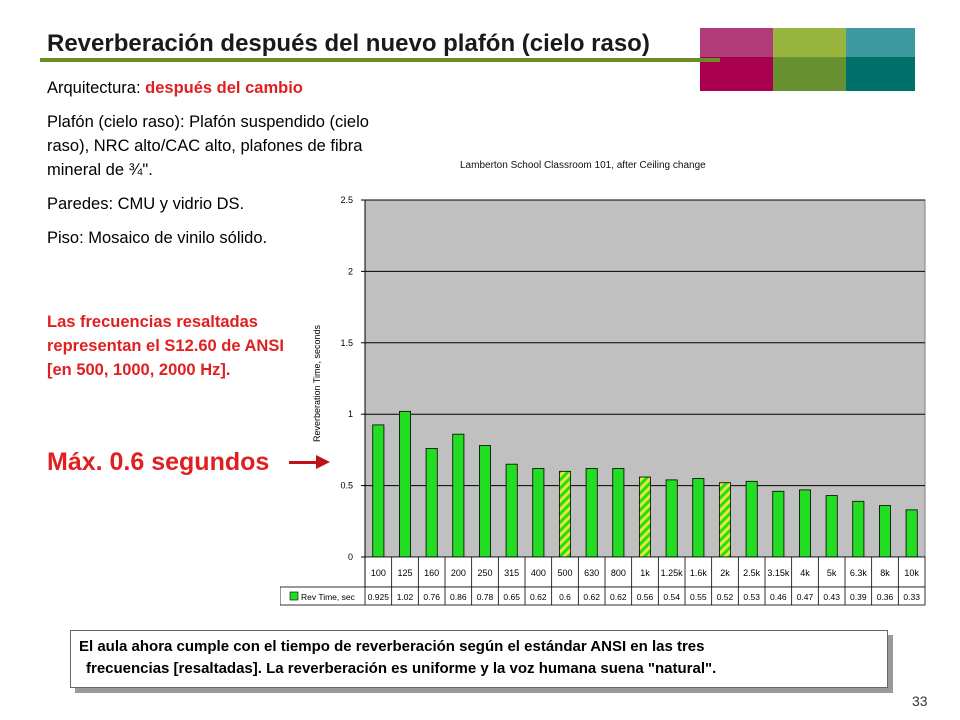 This screenshot has height=720, width=960. What do you see at coordinates (538, 573) in the screenshot?
I see `x-tick-label: 400` at bounding box center [538, 573].